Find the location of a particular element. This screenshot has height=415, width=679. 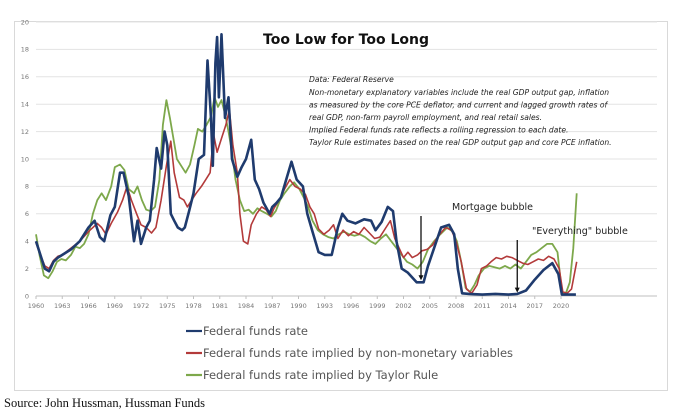

y-tick-label: 4 is located at coordinates (27, 242).